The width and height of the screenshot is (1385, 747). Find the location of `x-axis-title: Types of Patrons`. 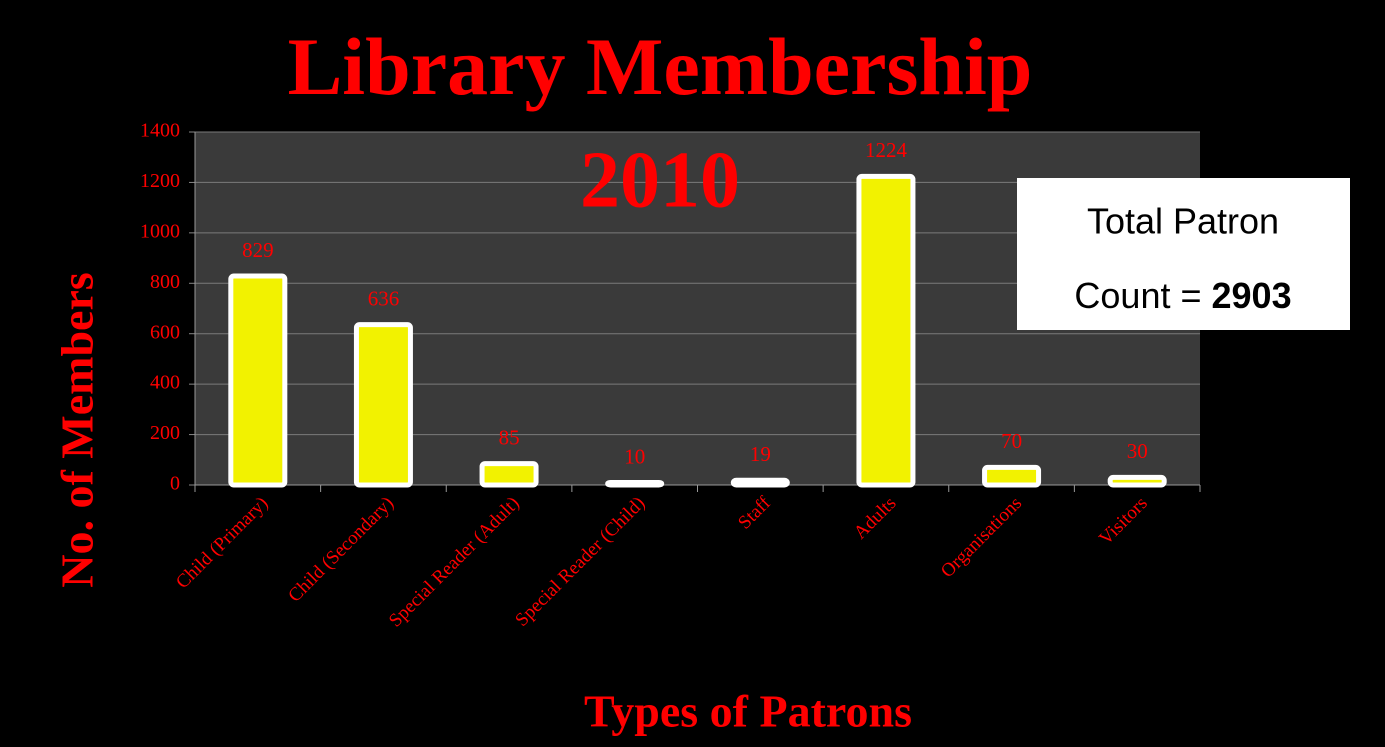

x-axis-title: Types of Patrons is located at coordinates (748, 711).